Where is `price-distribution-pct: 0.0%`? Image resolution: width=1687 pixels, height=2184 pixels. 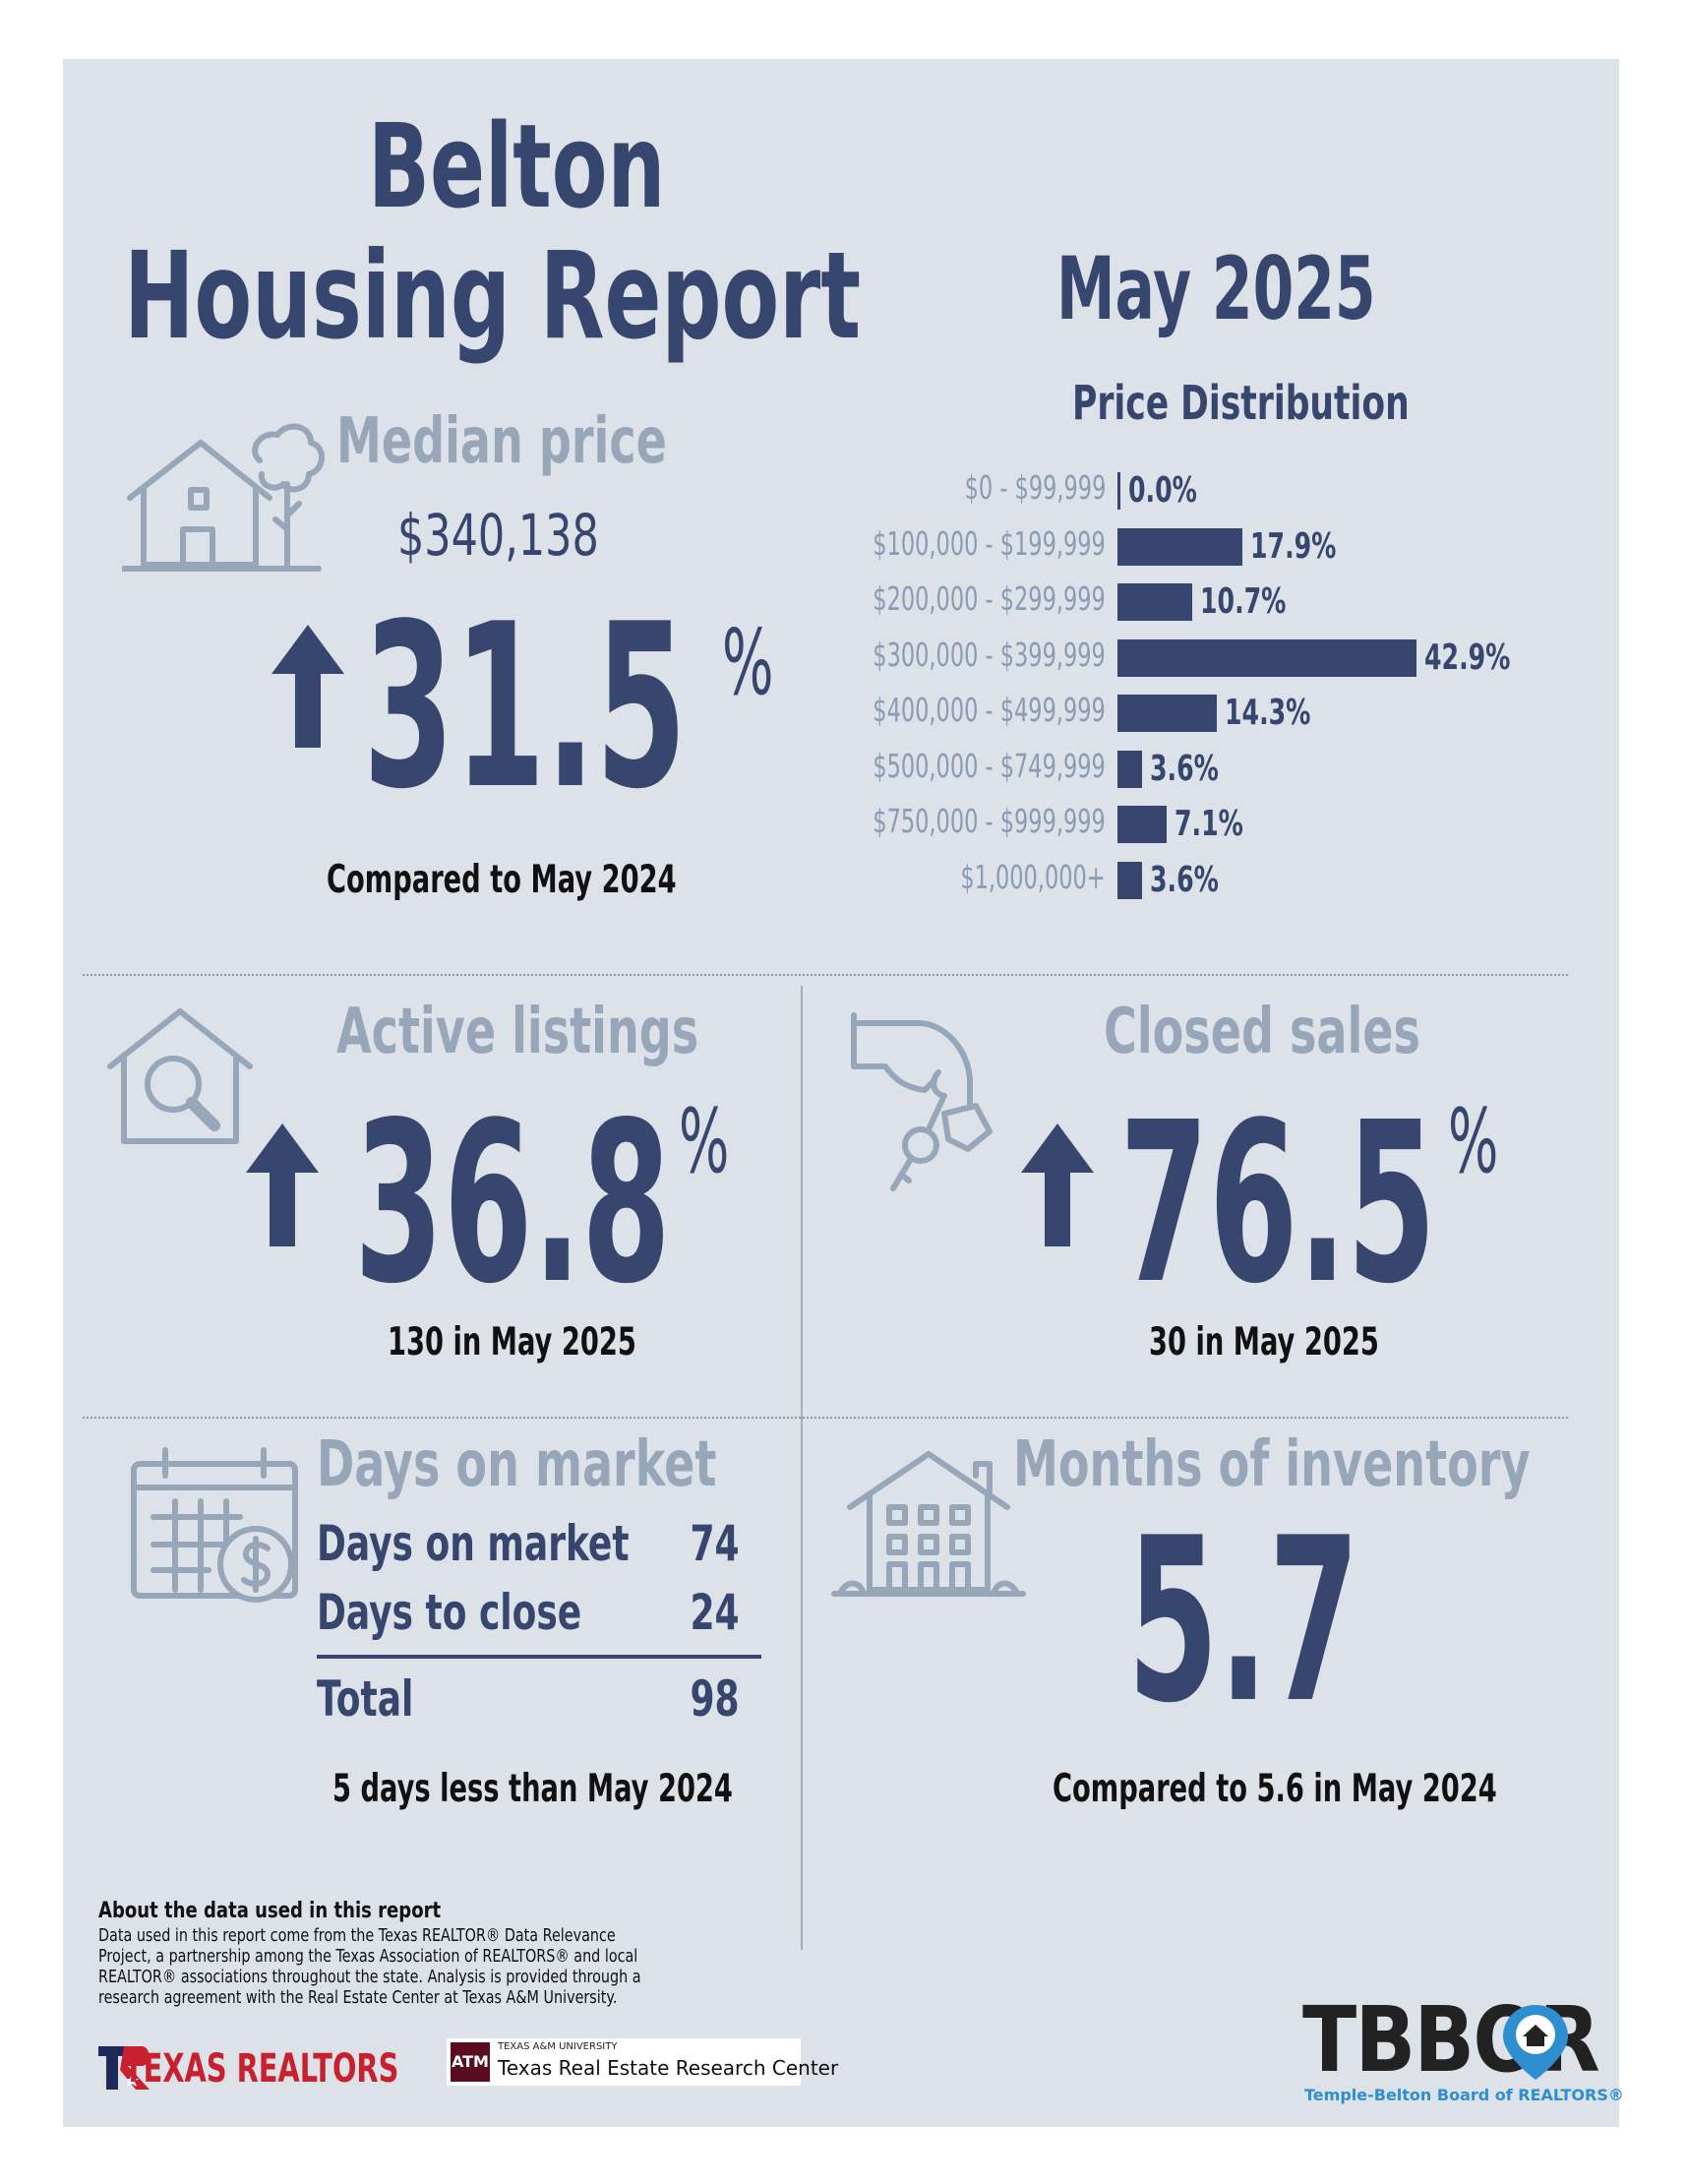
price-distribution-pct: 0.0% is located at coordinates (1162, 490).